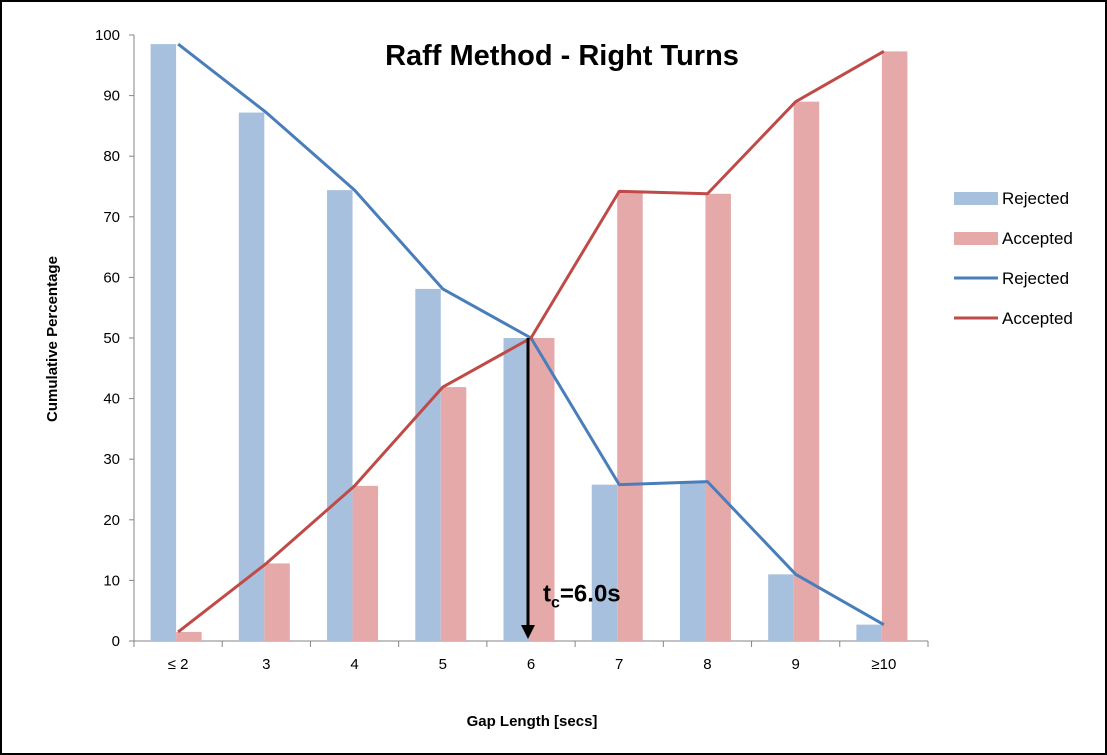 Image resolution: width=1107 pixels, height=755 pixels. I want to click on y-tick-label: 30, so click(111, 459).